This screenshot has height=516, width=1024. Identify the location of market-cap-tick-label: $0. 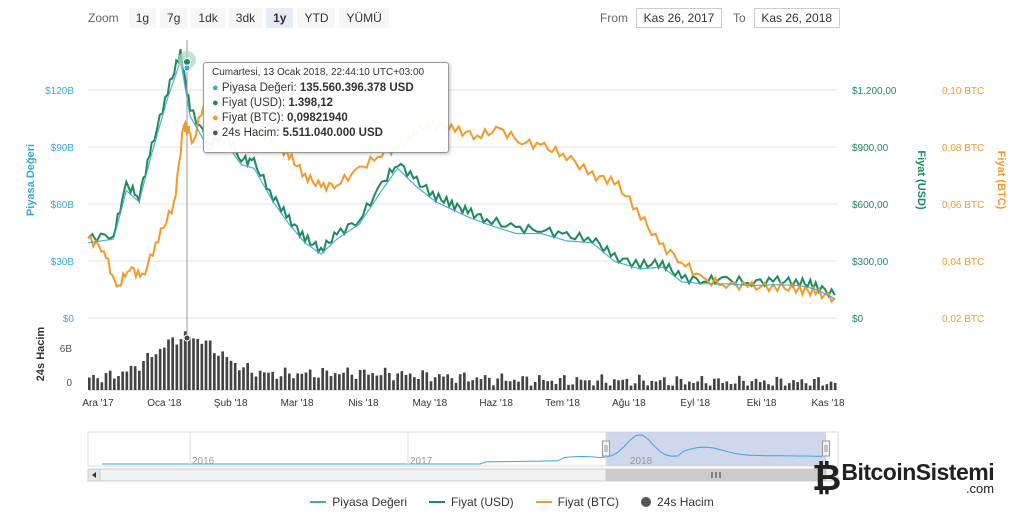
(69, 319).